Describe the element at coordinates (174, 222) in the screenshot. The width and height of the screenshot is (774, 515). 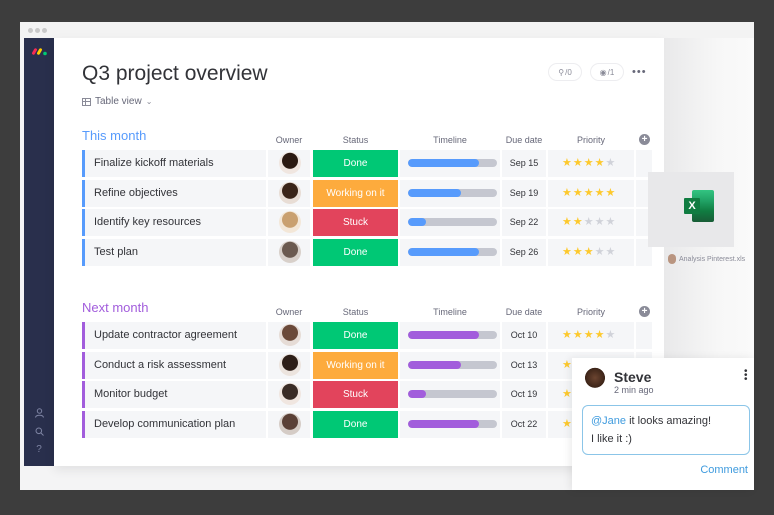
I see `item-name-cell: Identify key resources` at that location.